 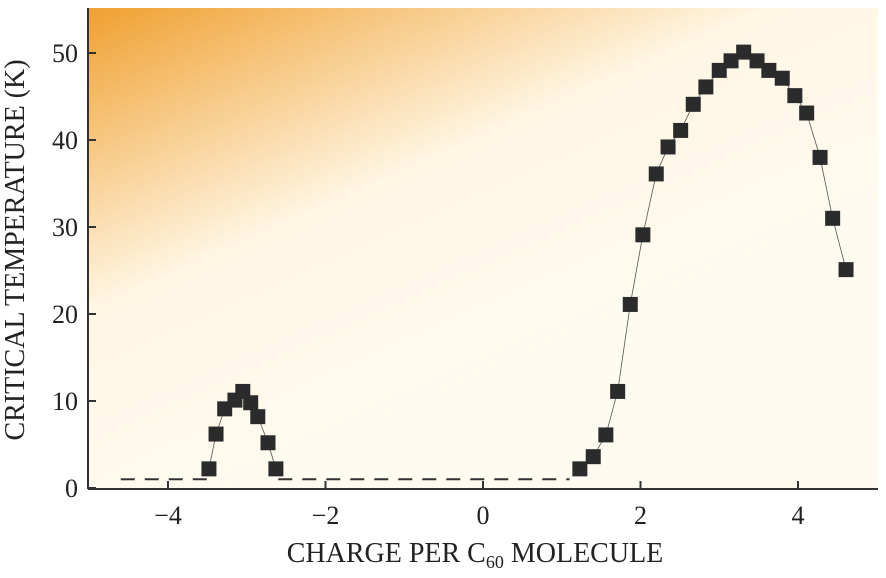 I want to click on y-tick-label: 30, so click(x=65, y=227).